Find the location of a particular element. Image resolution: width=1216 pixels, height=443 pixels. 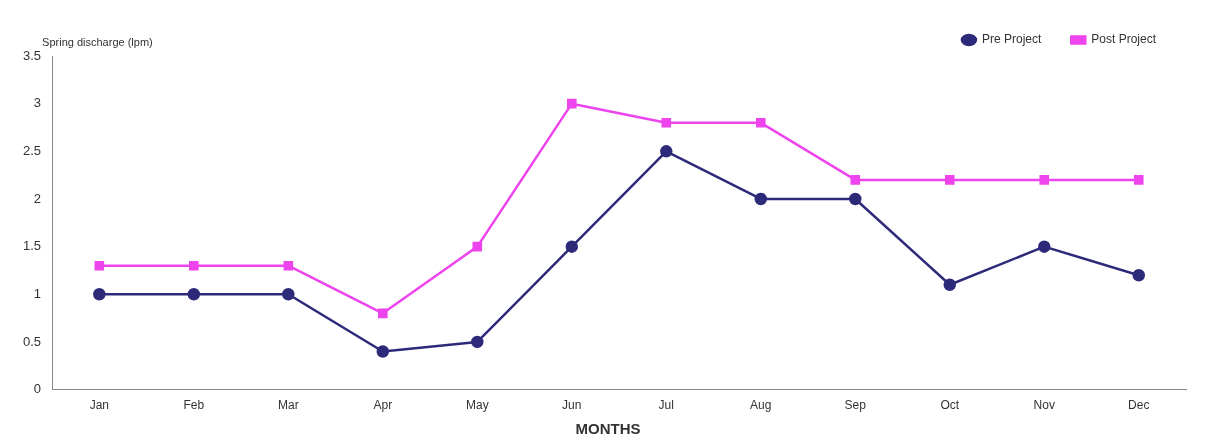

x-tick-label: Dec is located at coordinates (1139, 405).